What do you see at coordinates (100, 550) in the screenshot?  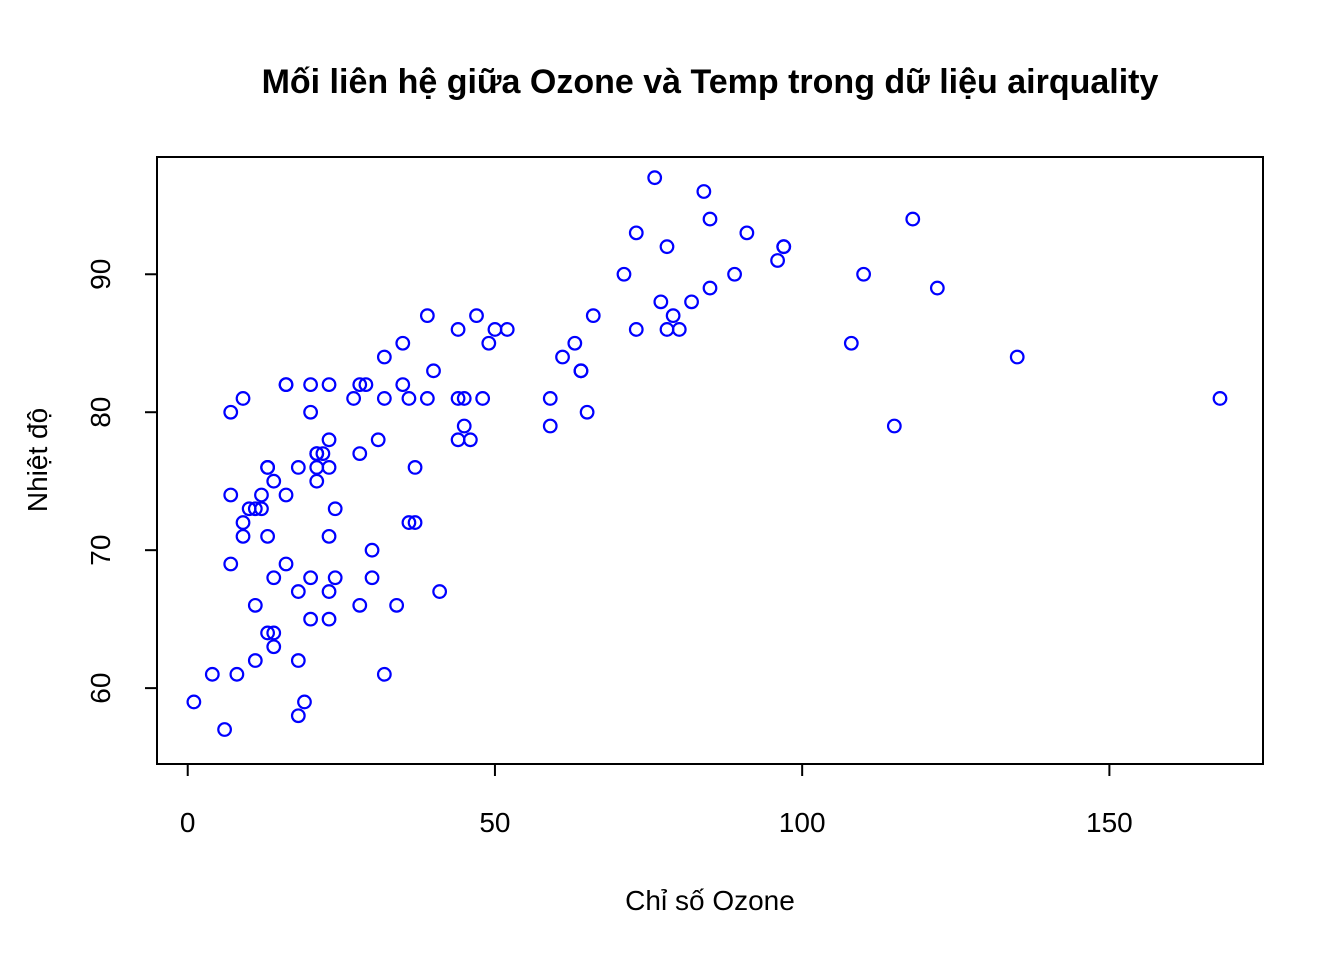 I see `y-tick-label: 70` at bounding box center [100, 550].